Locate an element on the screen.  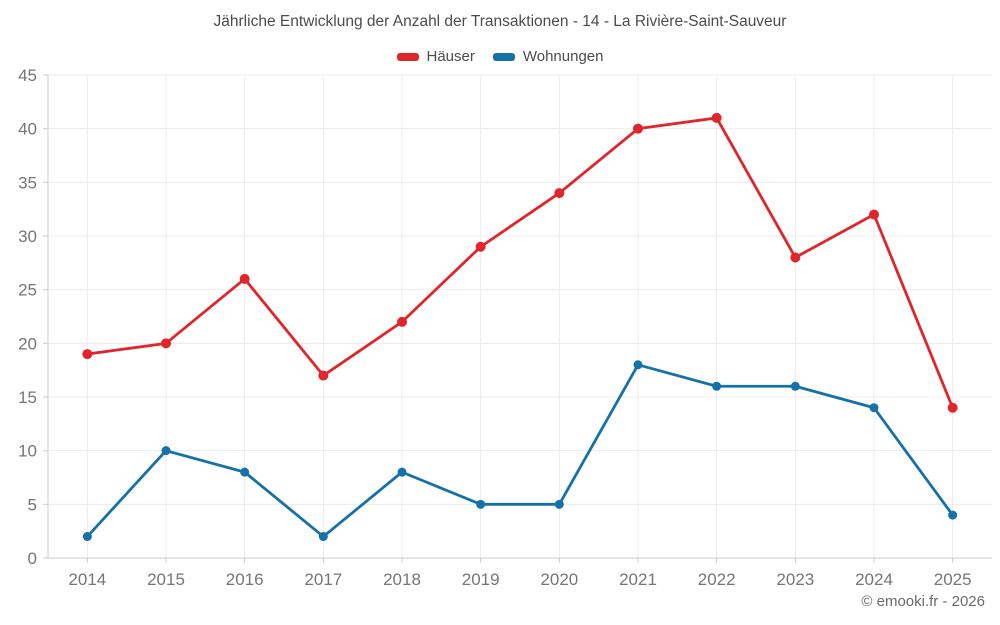
legend-item-haeuser: Häuser is located at coordinates (435, 56).